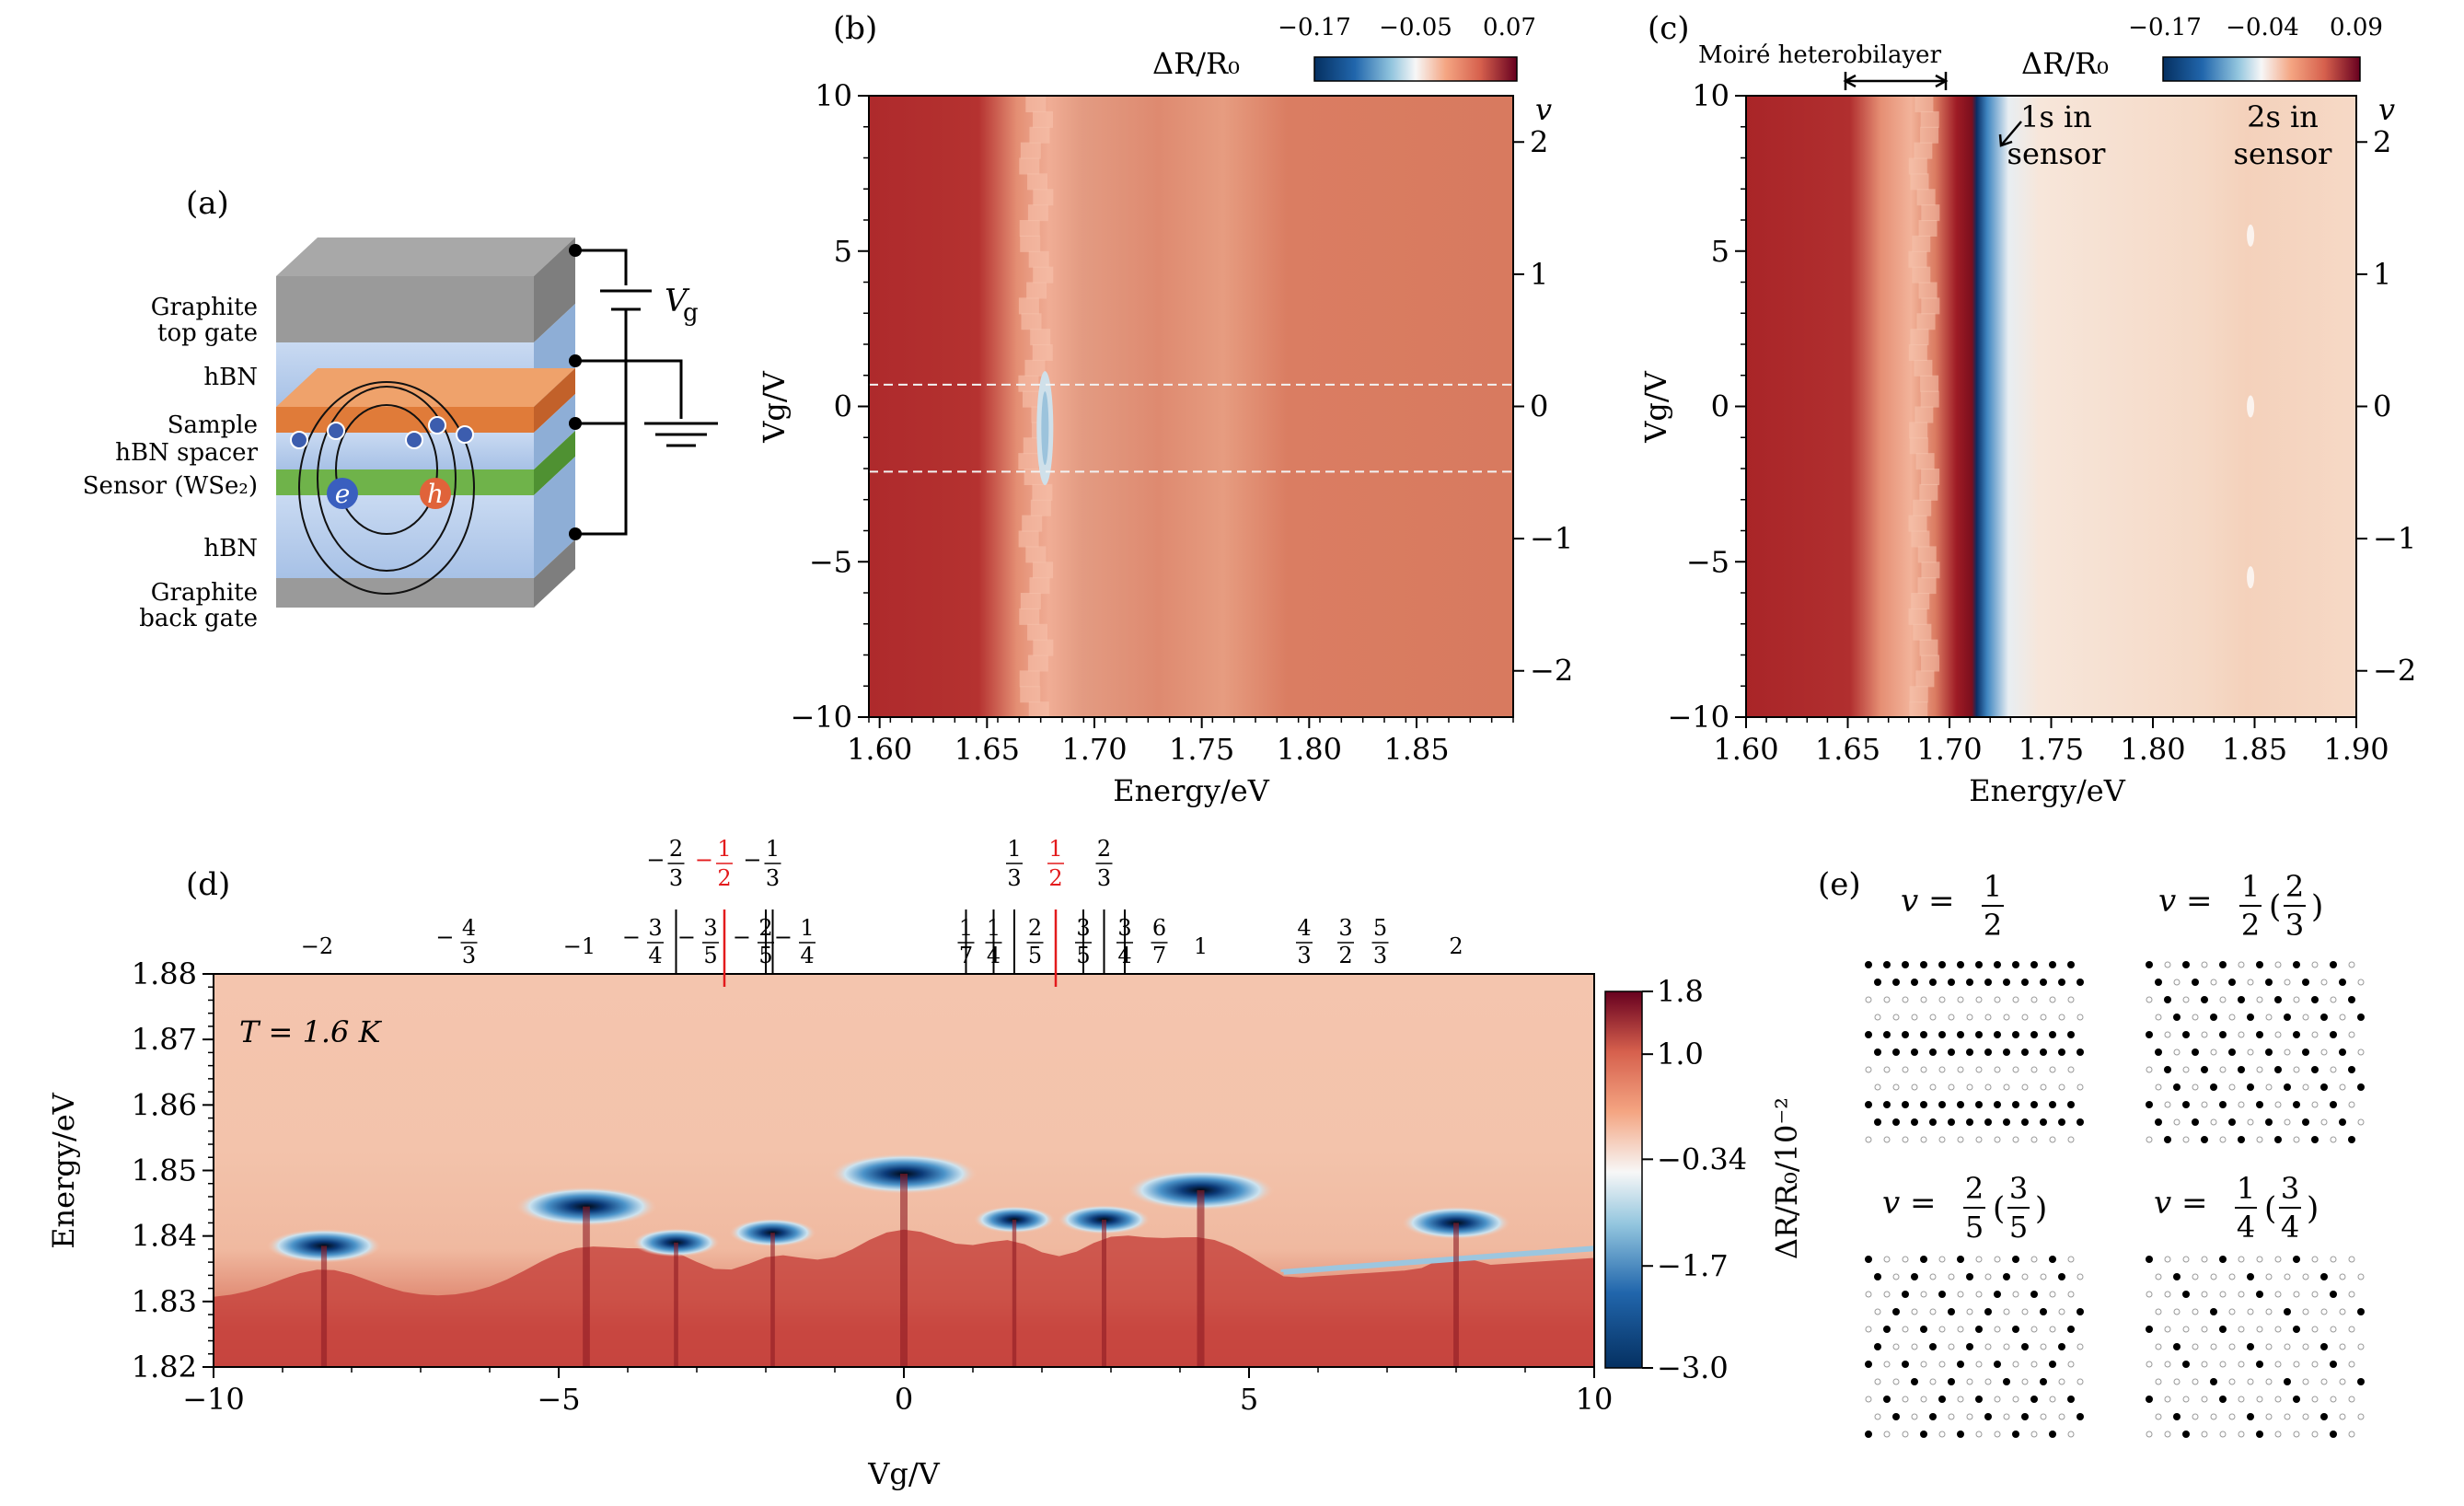  What do you see at coordinates (1055, 878) in the screenshot?
I see `panel-d-upper-den: 2` at bounding box center [1055, 878].